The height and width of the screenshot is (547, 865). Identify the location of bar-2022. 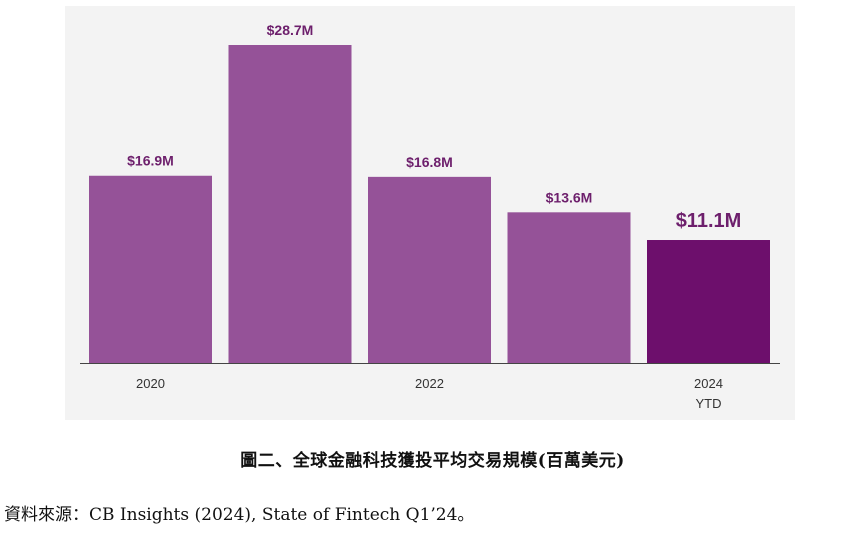
(429, 269).